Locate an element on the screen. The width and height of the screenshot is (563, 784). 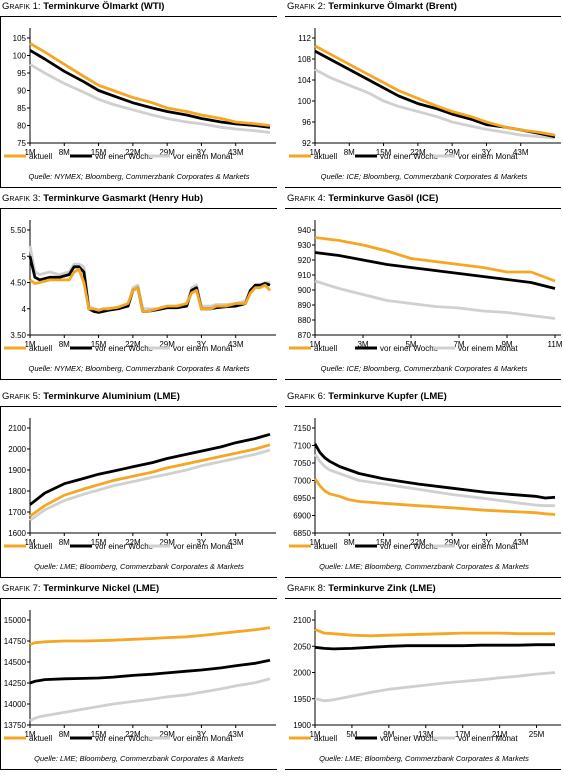
y-tick-label: 14250 is located at coordinates (15, 683).